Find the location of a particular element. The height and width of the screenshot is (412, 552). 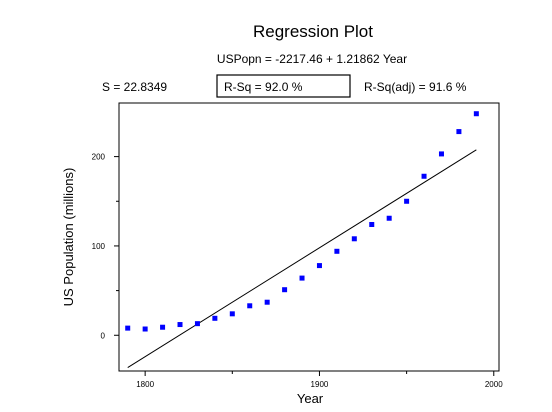

x-axis-label: Year is located at coordinates (310, 398).